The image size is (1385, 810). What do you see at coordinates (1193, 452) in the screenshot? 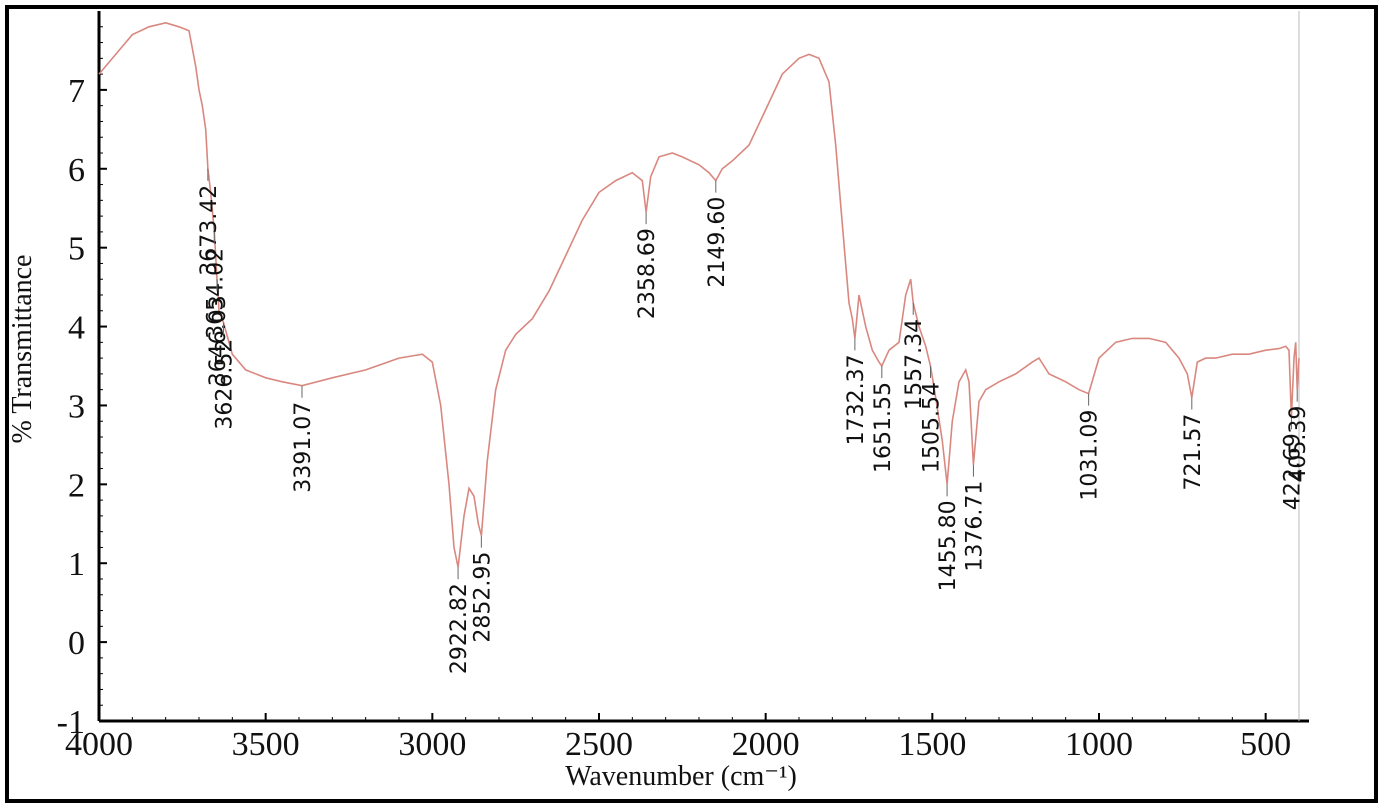
I see `peak-label: 721.57` at bounding box center [1193, 452].